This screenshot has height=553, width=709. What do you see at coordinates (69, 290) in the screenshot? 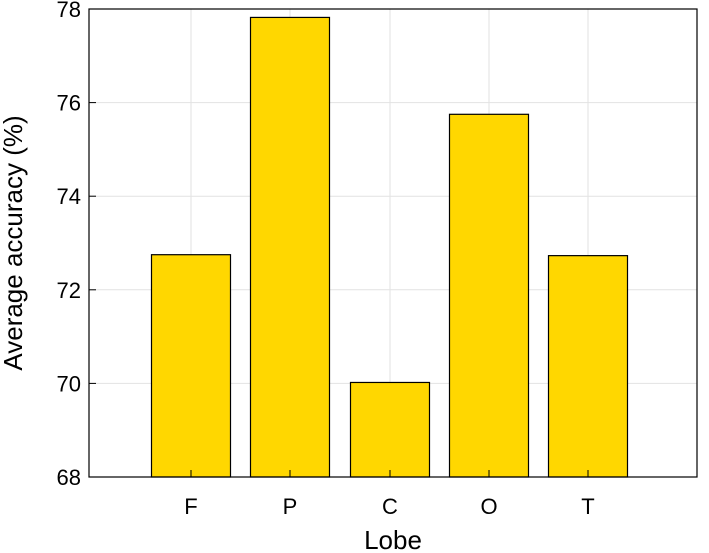
I see `y-tick-label: 72` at bounding box center [69, 290].